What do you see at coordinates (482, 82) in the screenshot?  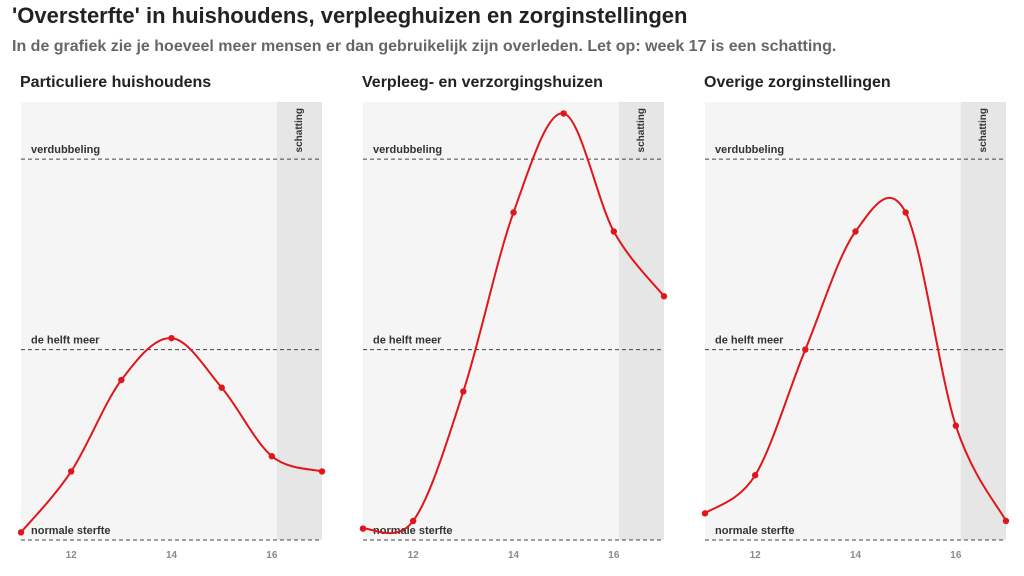 I see `panel-title: Verpleeg- en verzorgingshuizen` at bounding box center [482, 82].